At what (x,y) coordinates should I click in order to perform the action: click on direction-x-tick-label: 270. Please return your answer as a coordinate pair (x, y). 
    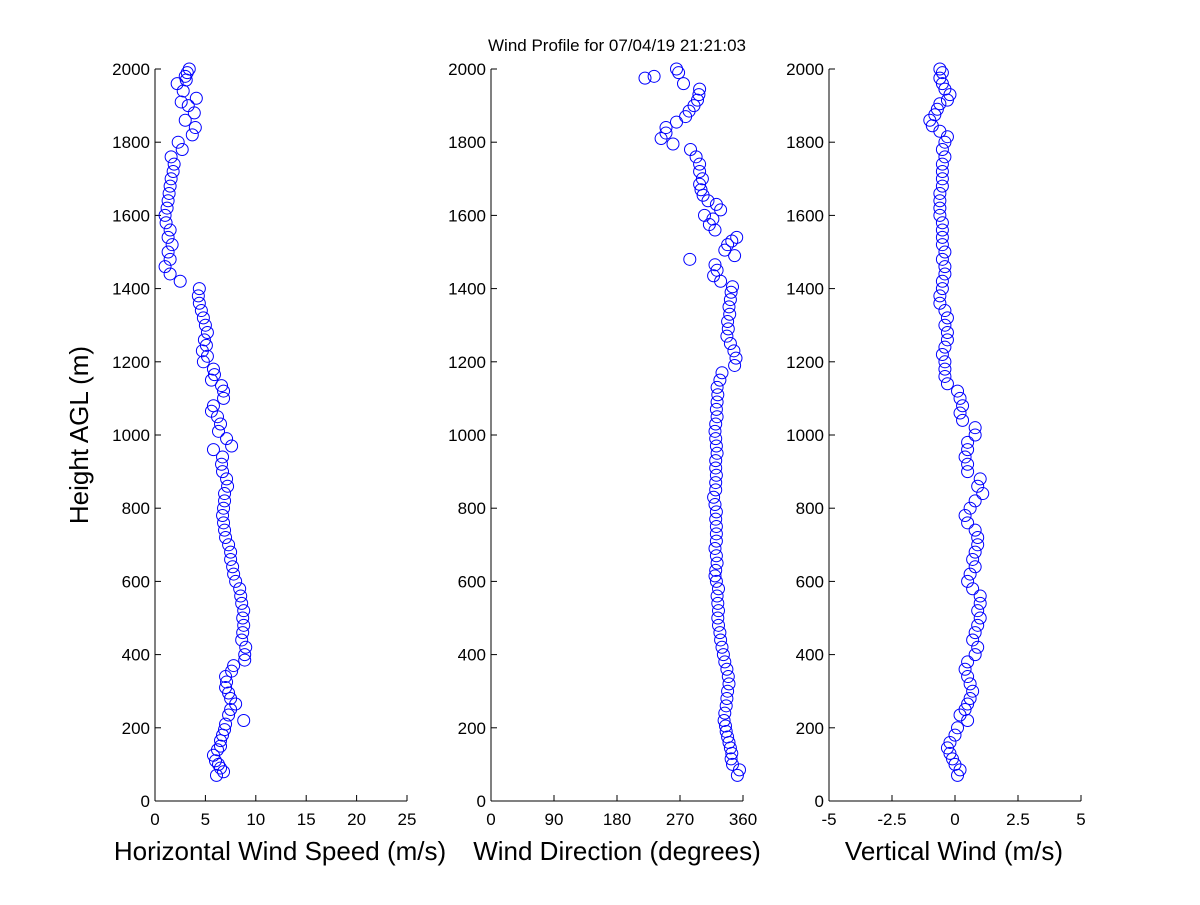
    Looking at the image, I should click on (680, 819).